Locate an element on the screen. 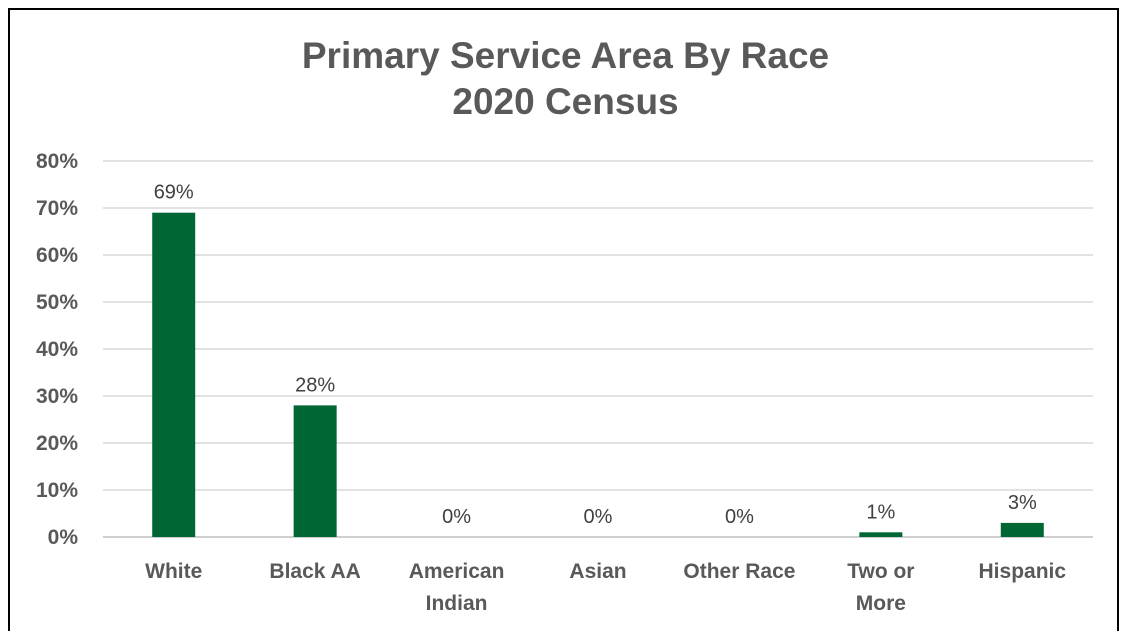 The image size is (1131, 633). x-tick-label: Asian is located at coordinates (597, 571).